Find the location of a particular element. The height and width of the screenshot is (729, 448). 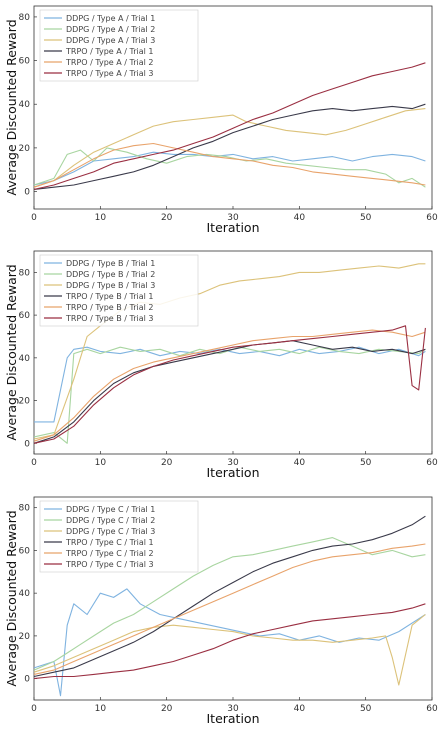

legend-entry: TRPO / Type B / Trial 2 is located at coordinates (109, 307).